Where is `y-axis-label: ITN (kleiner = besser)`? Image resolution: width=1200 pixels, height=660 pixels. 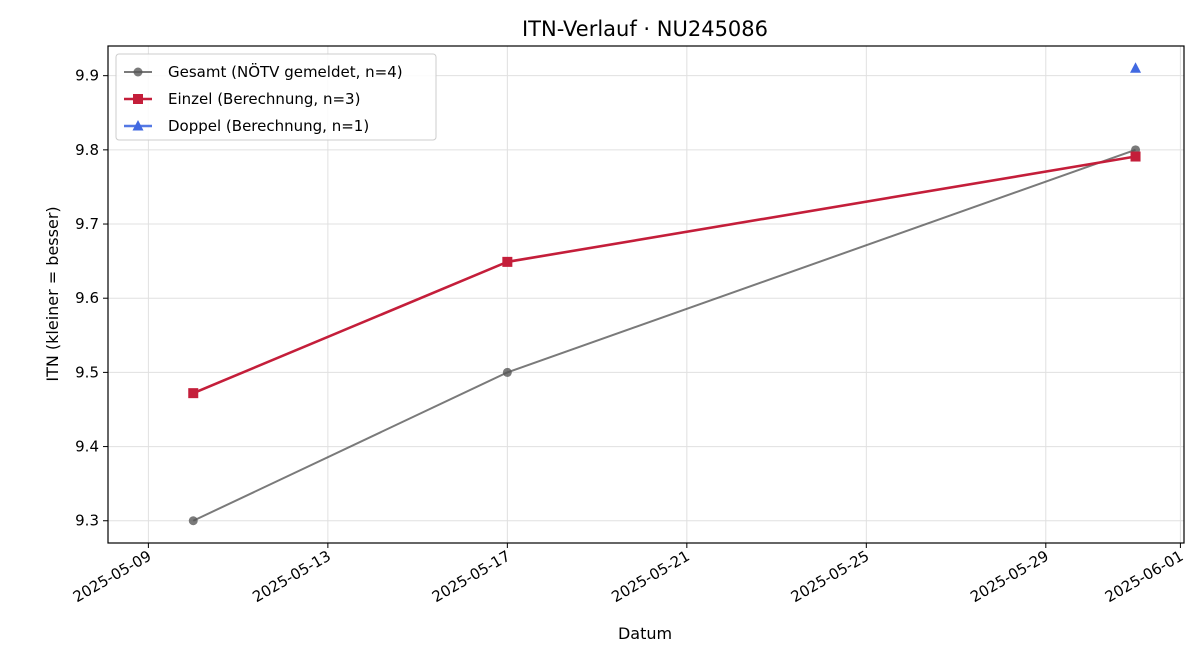 y-axis-label: ITN (kleiner = besser) is located at coordinates (52, 293).